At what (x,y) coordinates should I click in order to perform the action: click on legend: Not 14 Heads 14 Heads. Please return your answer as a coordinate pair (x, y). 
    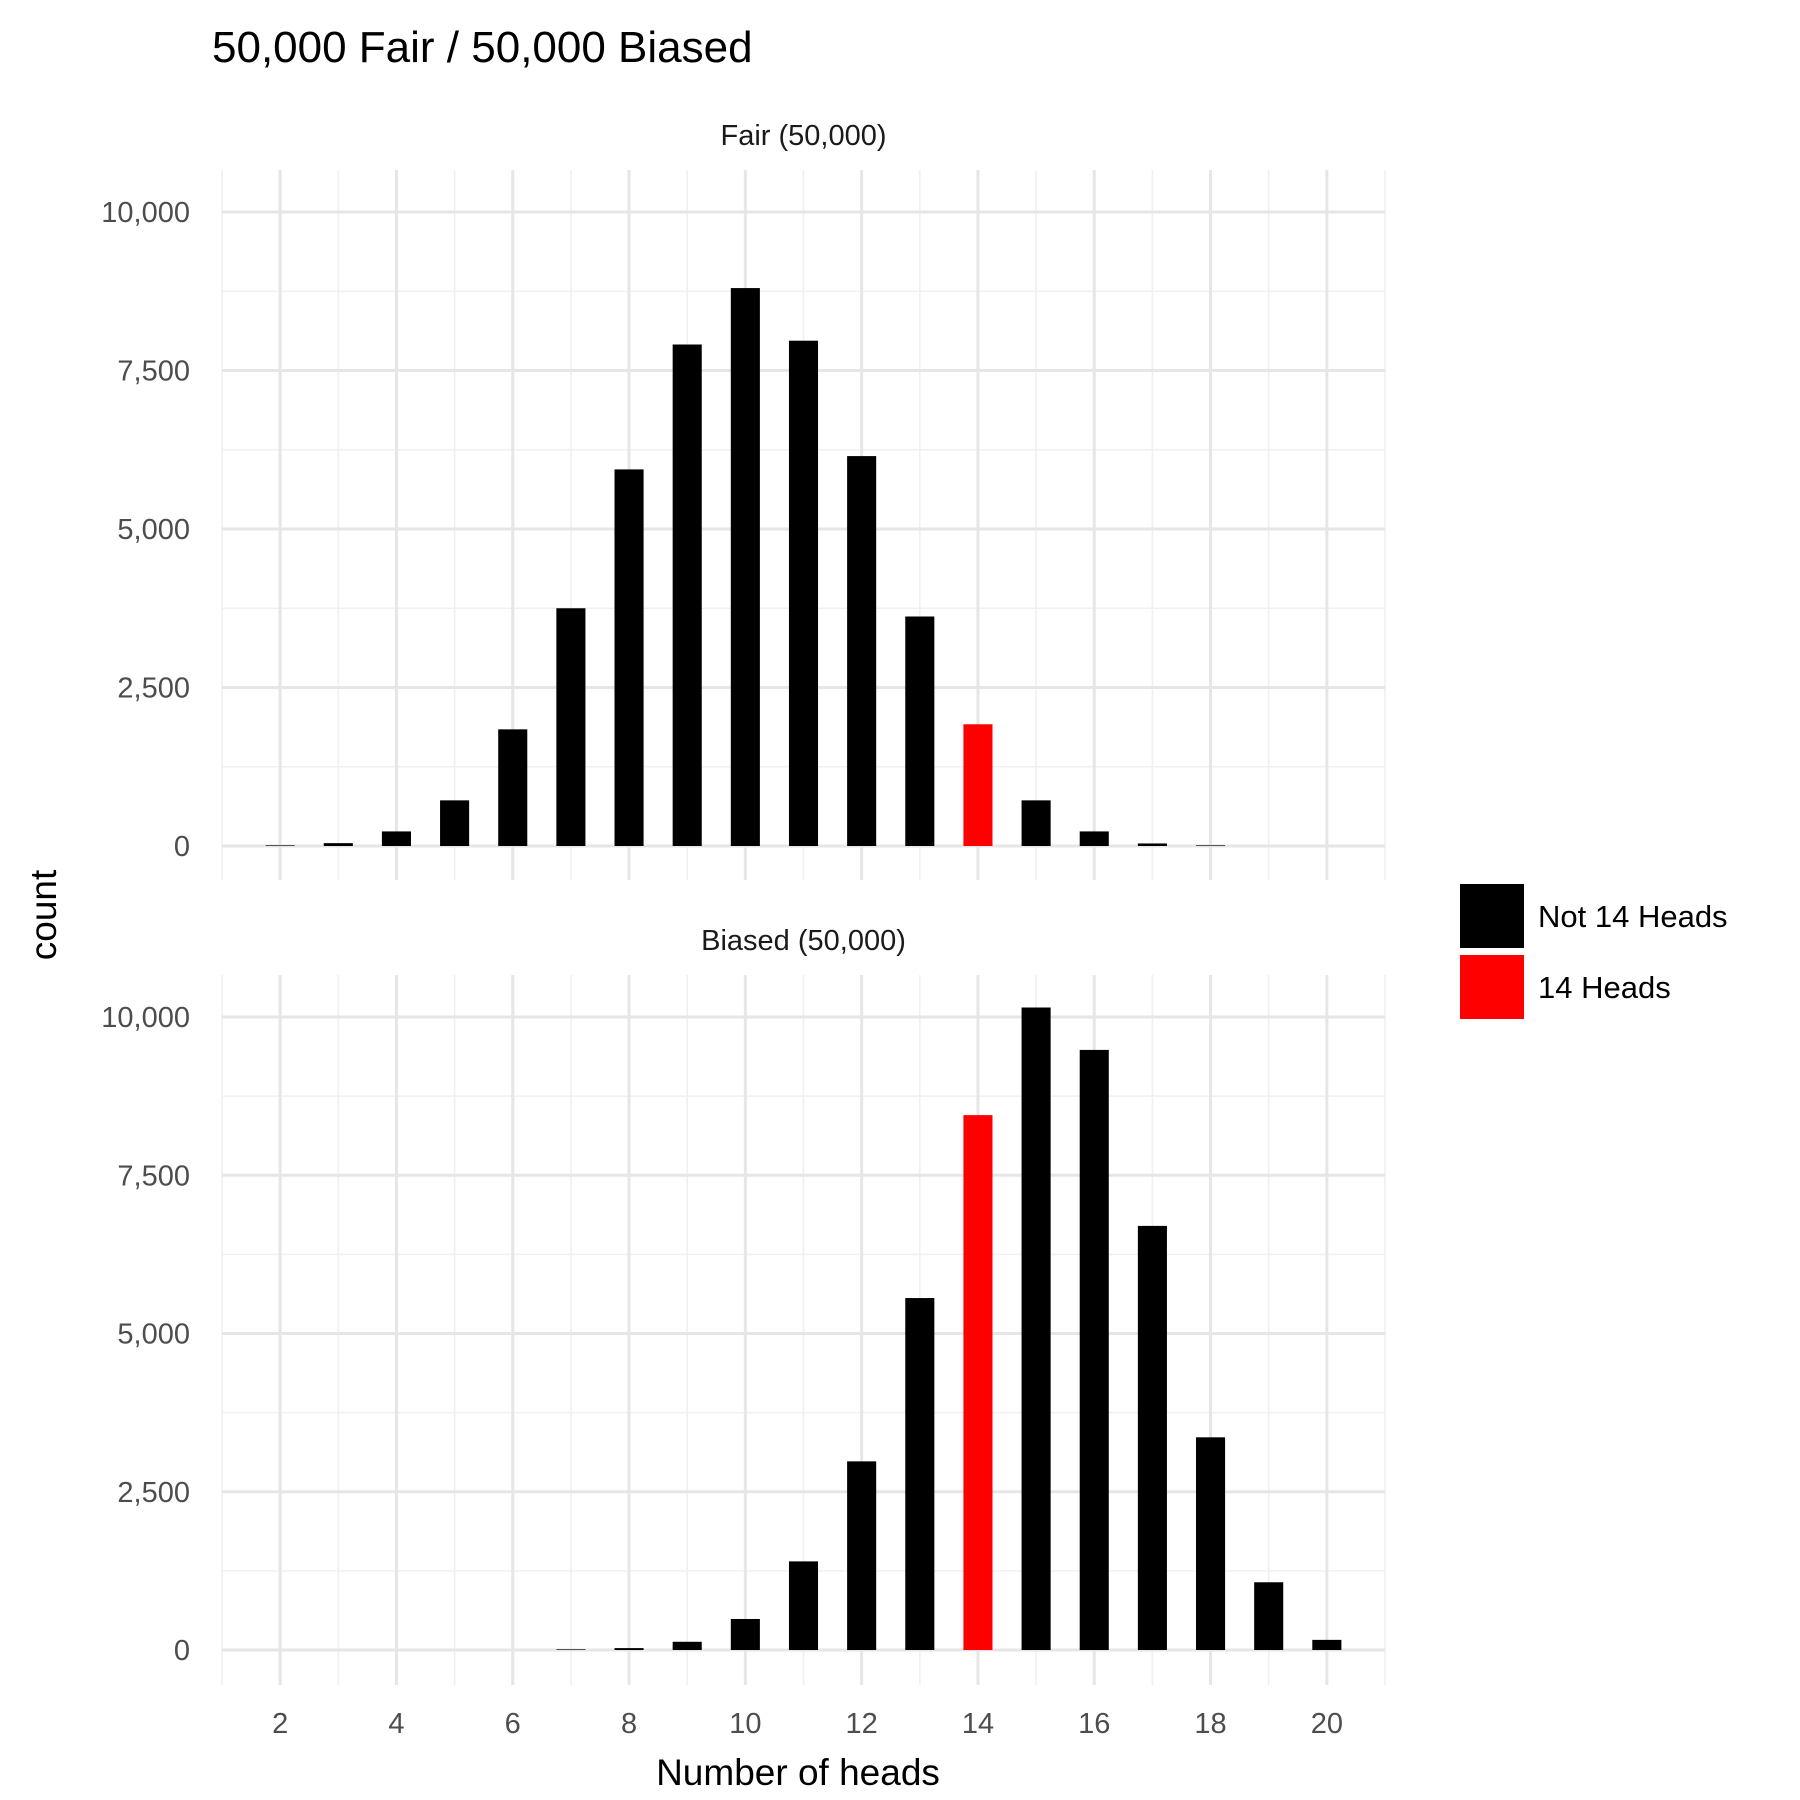
    Looking at the image, I should click on (1594, 951).